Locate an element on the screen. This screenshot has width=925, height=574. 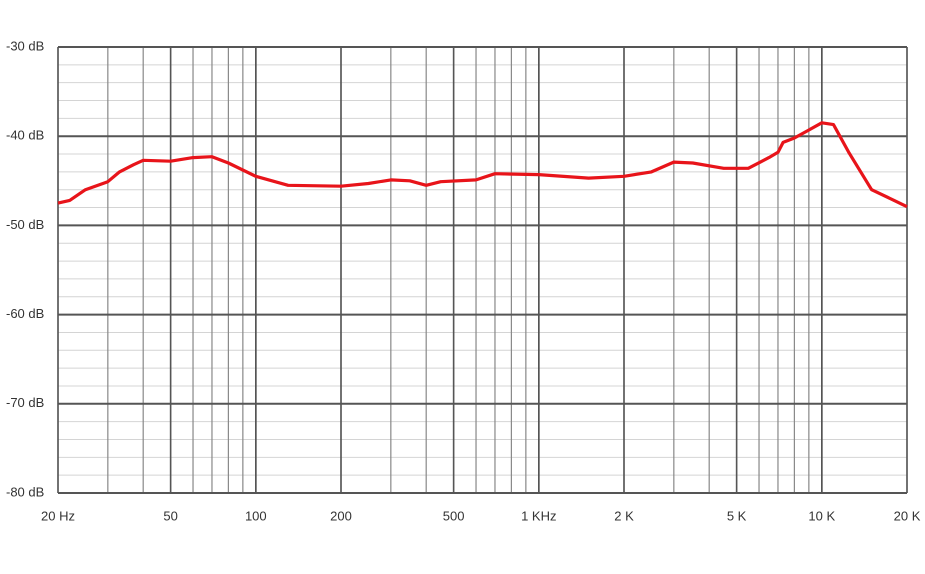
x-tick-label: 20 K is located at coordinates (907, 515).